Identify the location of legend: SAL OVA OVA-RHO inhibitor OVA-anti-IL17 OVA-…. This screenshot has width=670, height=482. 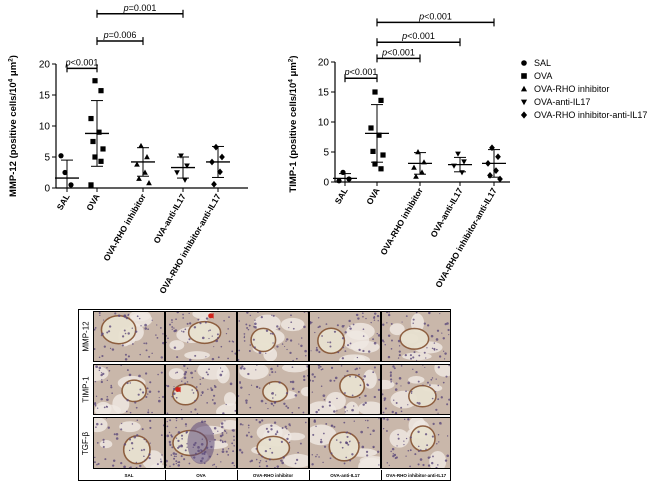
(583, 89).